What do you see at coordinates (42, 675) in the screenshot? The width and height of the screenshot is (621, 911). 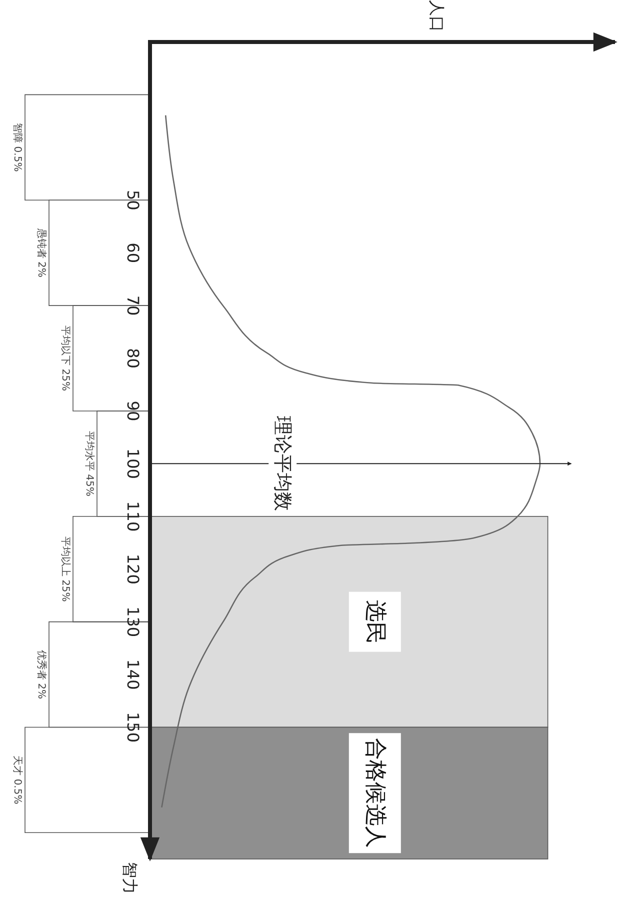 I see `text: 优秀者 2%` at bounding box center [42, 675].